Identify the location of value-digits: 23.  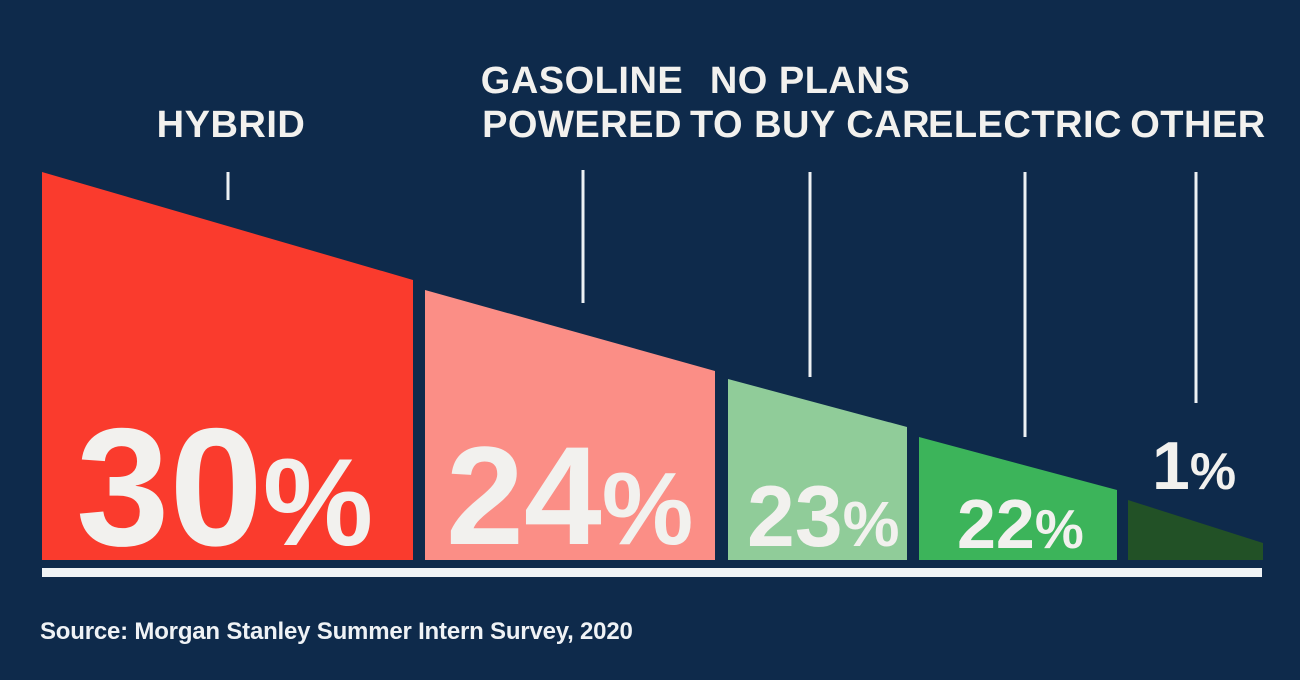
(795, 517).